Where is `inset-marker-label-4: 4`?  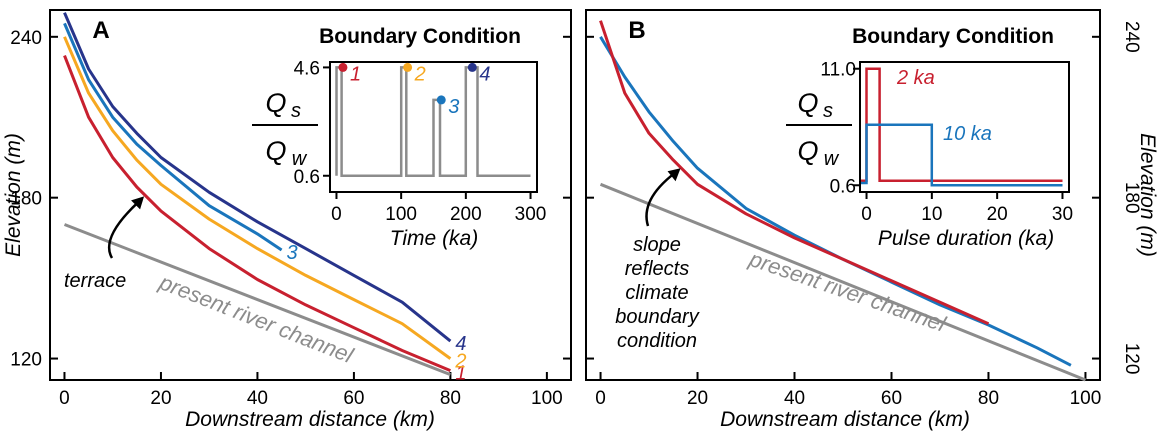 inset-marker-label-4: 4 is located at coordinates (484, 74).